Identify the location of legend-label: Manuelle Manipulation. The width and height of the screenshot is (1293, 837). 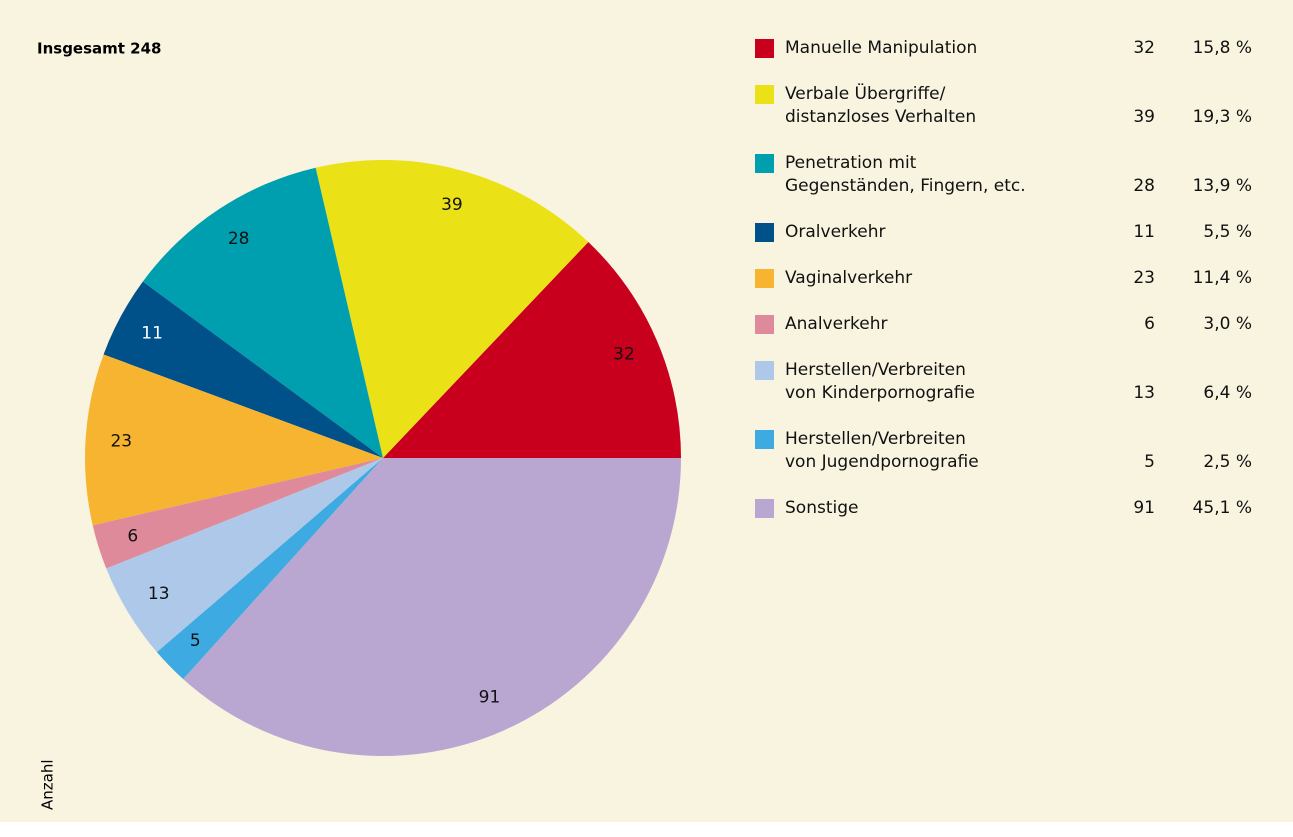
(881, 48).